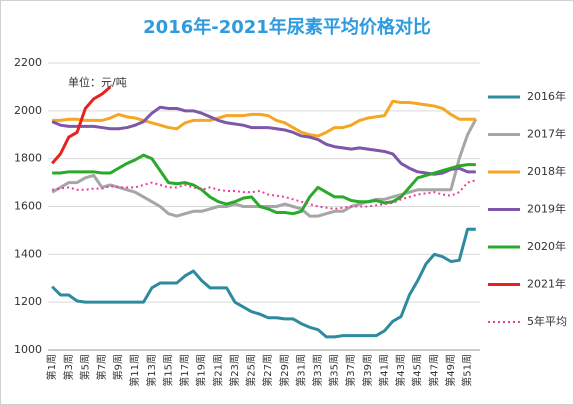  Describe the element at coordinates (151, 370) in the screenshot. I see `x-tick-label: 第13周` at that location.